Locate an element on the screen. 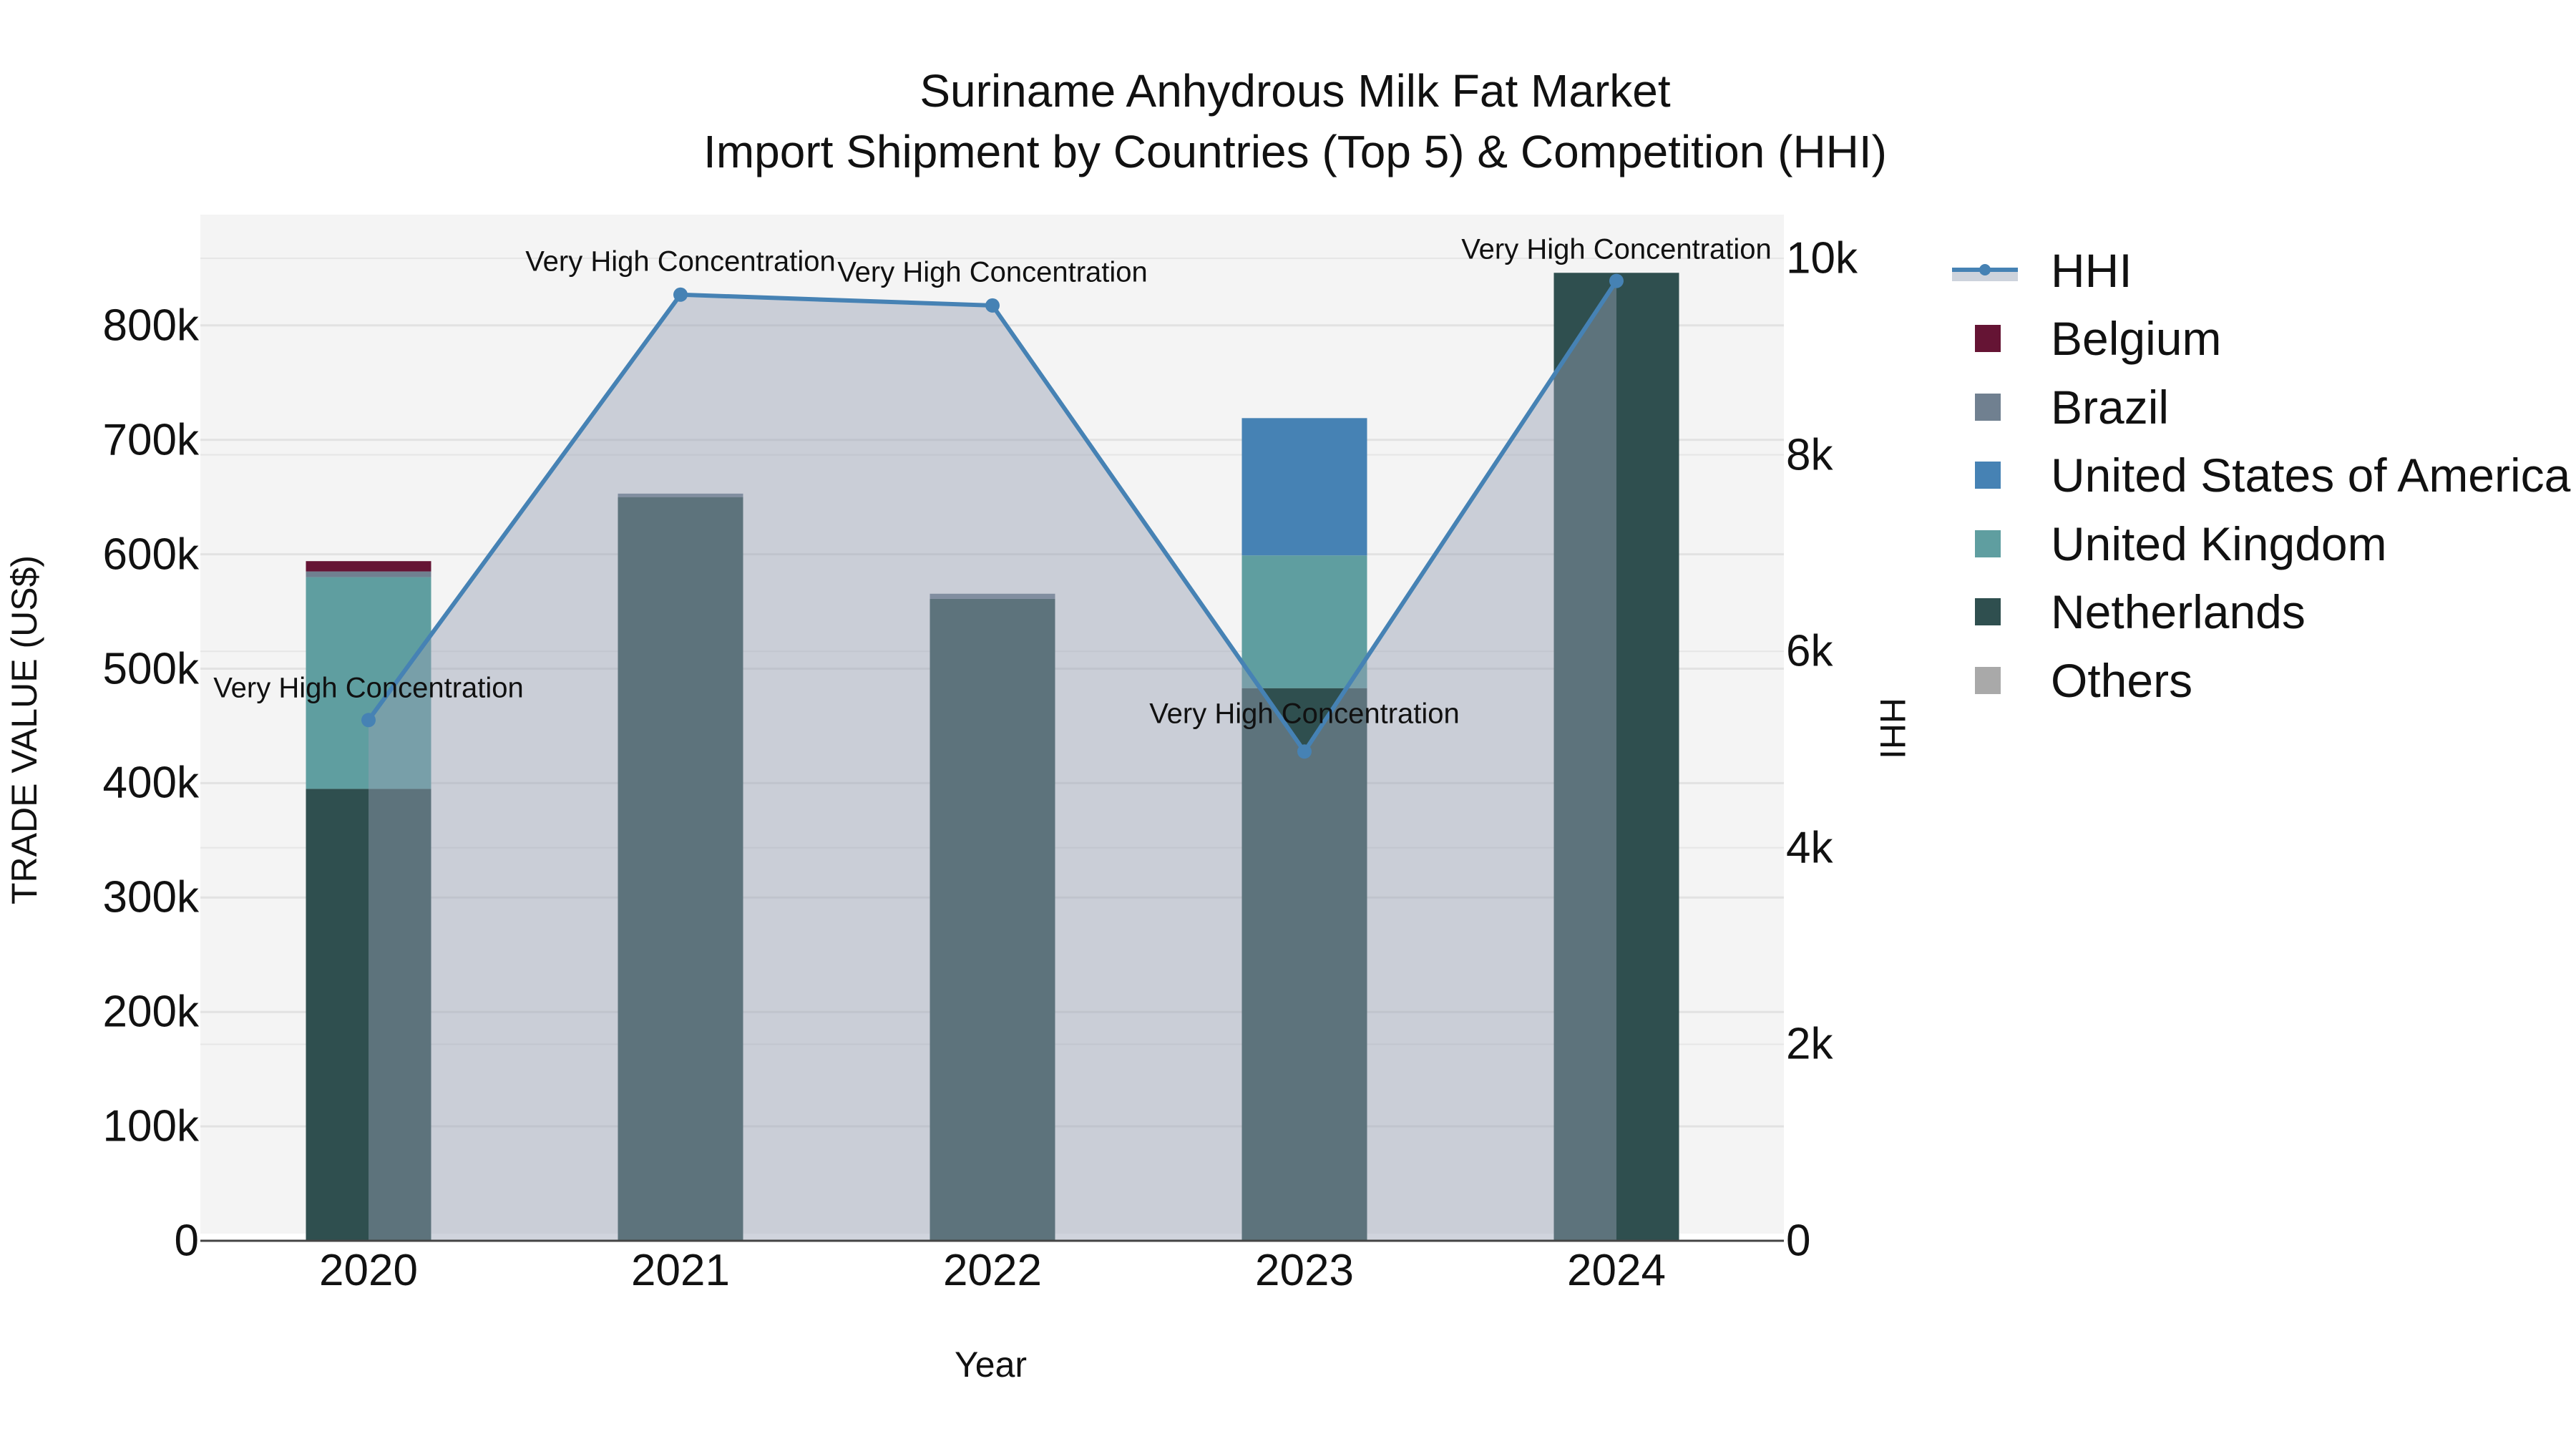 The width and height of the screenshot is (2576, 1449). bar-segment-brazil-2022 is located at coordinates (992, 596).